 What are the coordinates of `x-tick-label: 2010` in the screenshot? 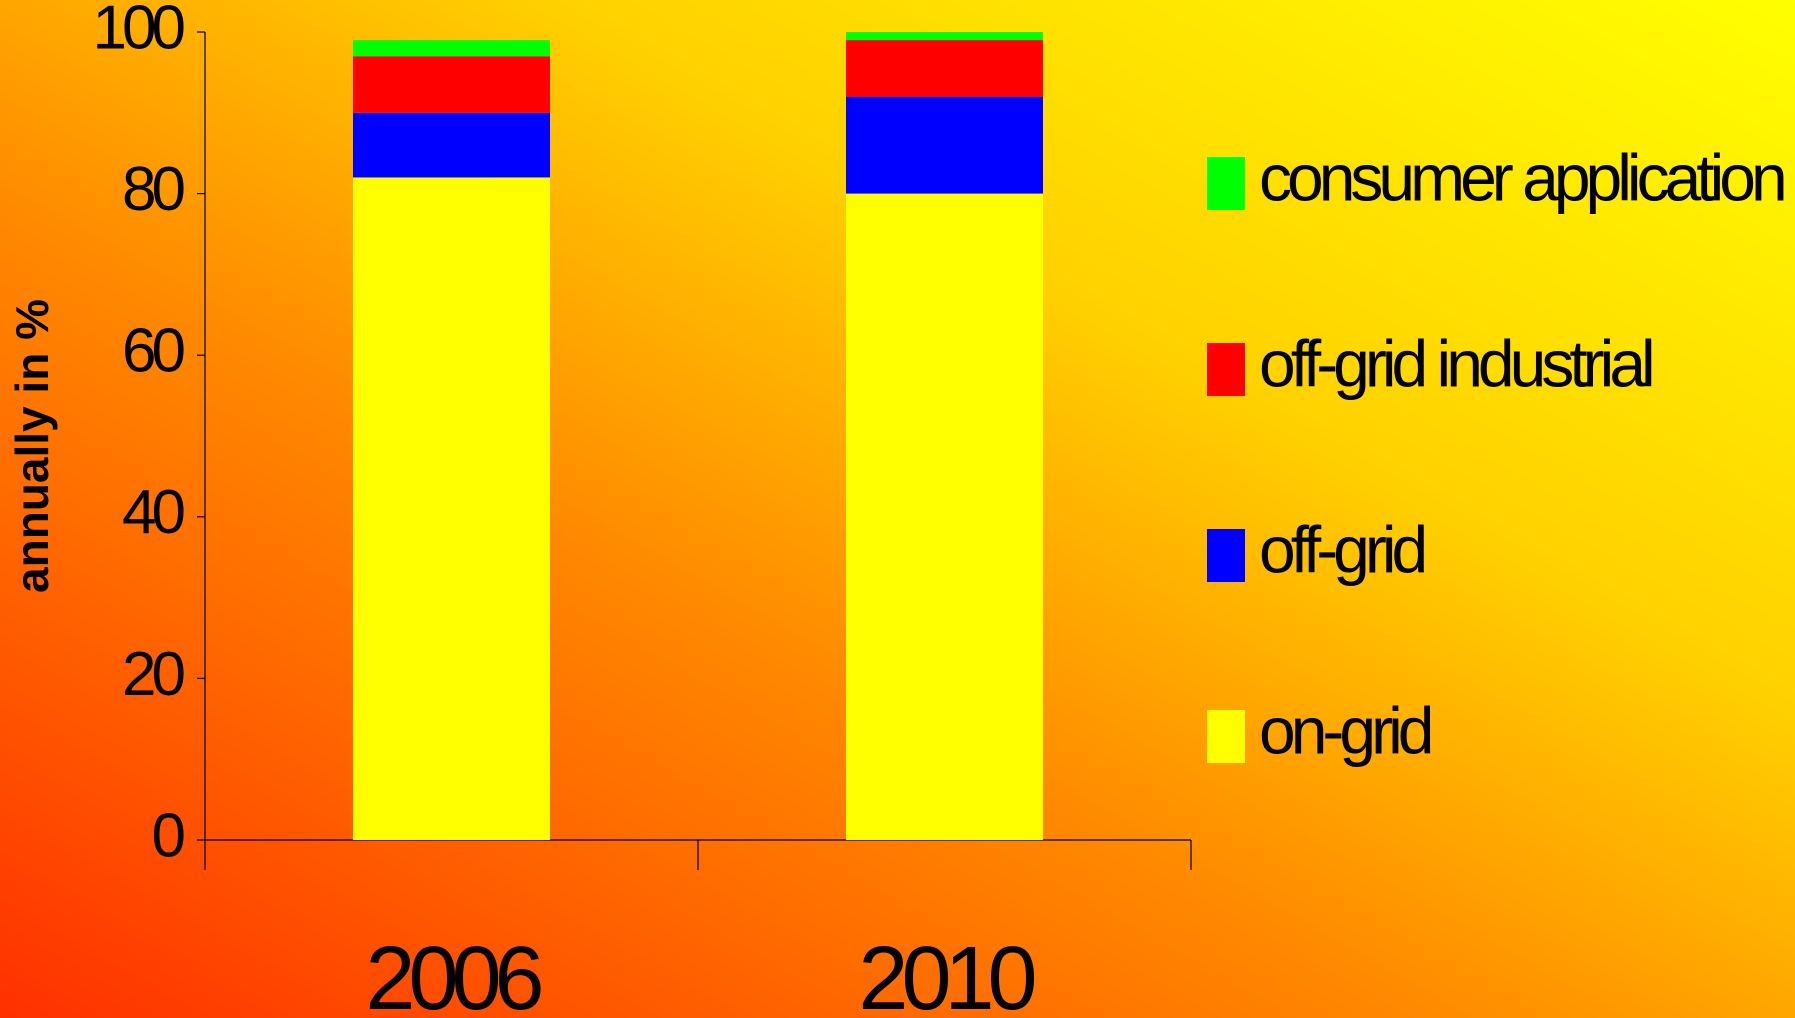 It's located at (946, 973).